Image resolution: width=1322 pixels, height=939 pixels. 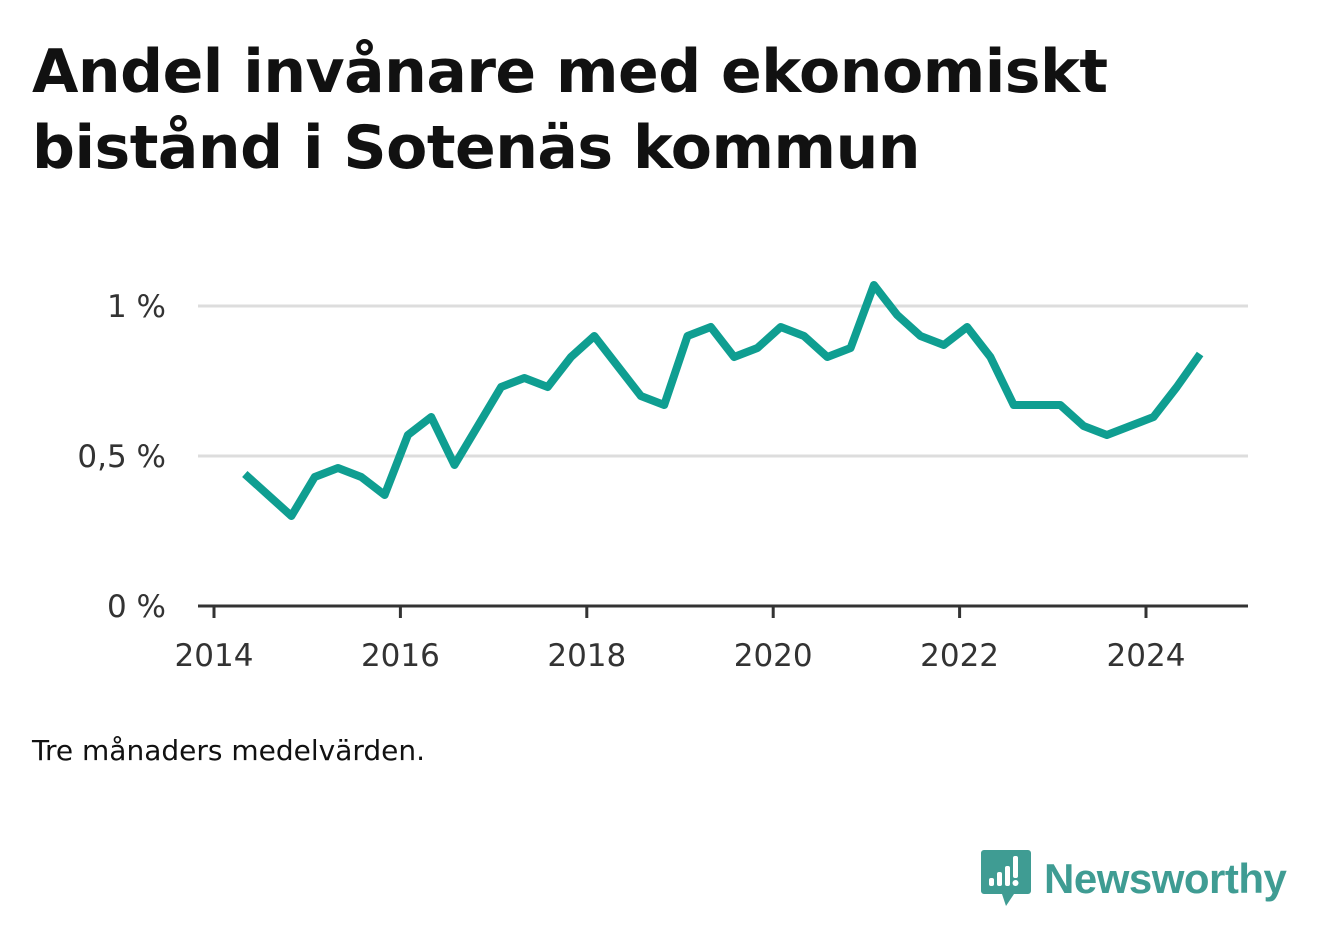 I want to click on y-tick-label: 0,5 %, so click(x=121, y=457).